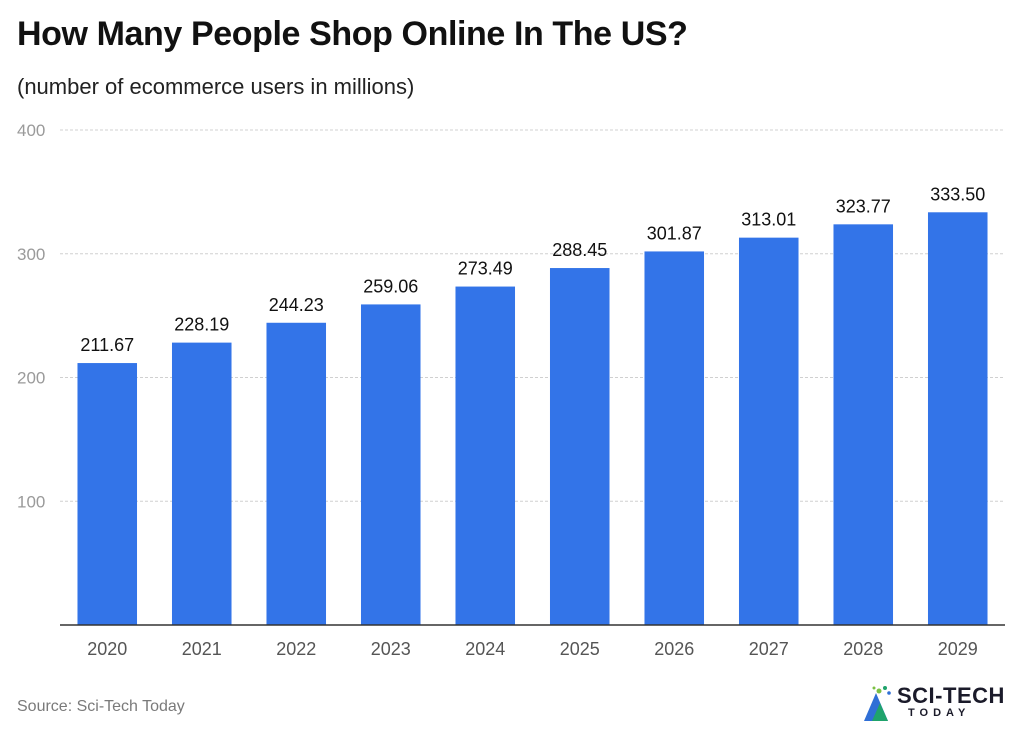 This screenshot has height=735, width=1022. What do you see at coordinates (768, 220) in the screenshot?
I see `bar-value-label: 313.01` at bounding box center [768, 220].